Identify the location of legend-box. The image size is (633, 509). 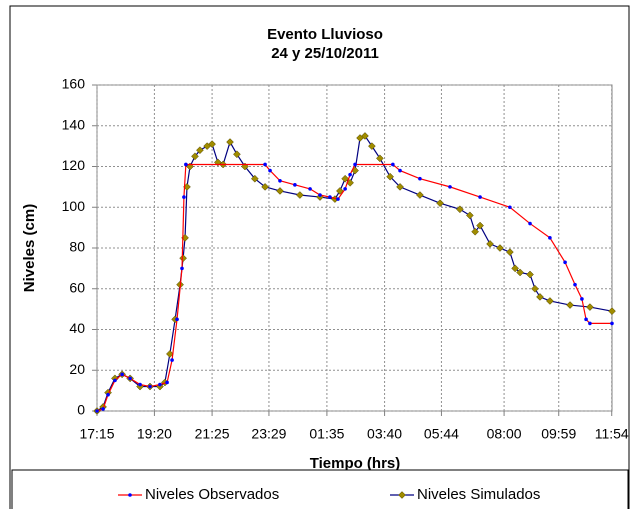
(320, 489).